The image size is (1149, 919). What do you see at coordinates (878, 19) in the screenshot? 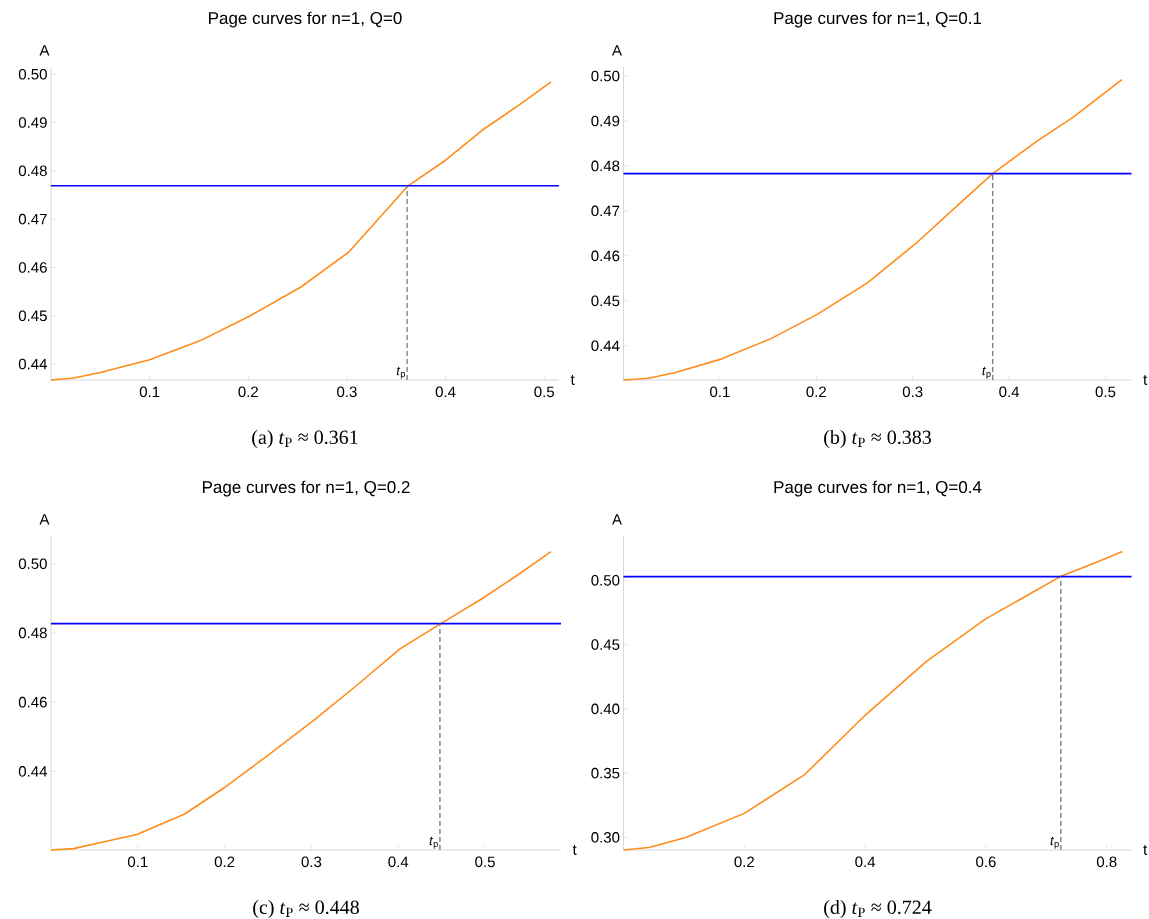
I see `chart-title: Page curves for n=1, Q=0.1` at bounding box center [878, 19].